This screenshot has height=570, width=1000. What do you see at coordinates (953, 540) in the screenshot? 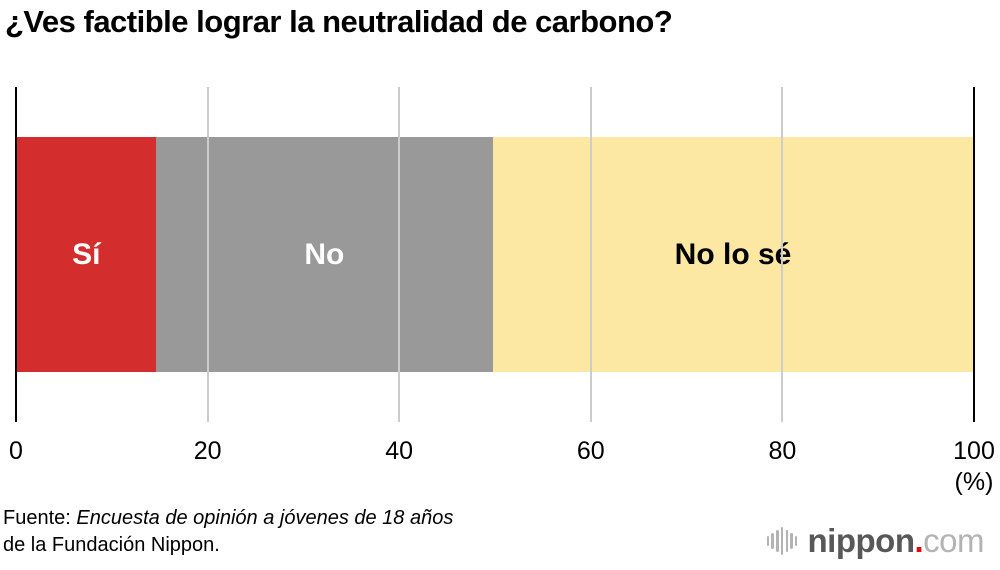
I see `logo-tld: com` at bounding box center [953, 540].